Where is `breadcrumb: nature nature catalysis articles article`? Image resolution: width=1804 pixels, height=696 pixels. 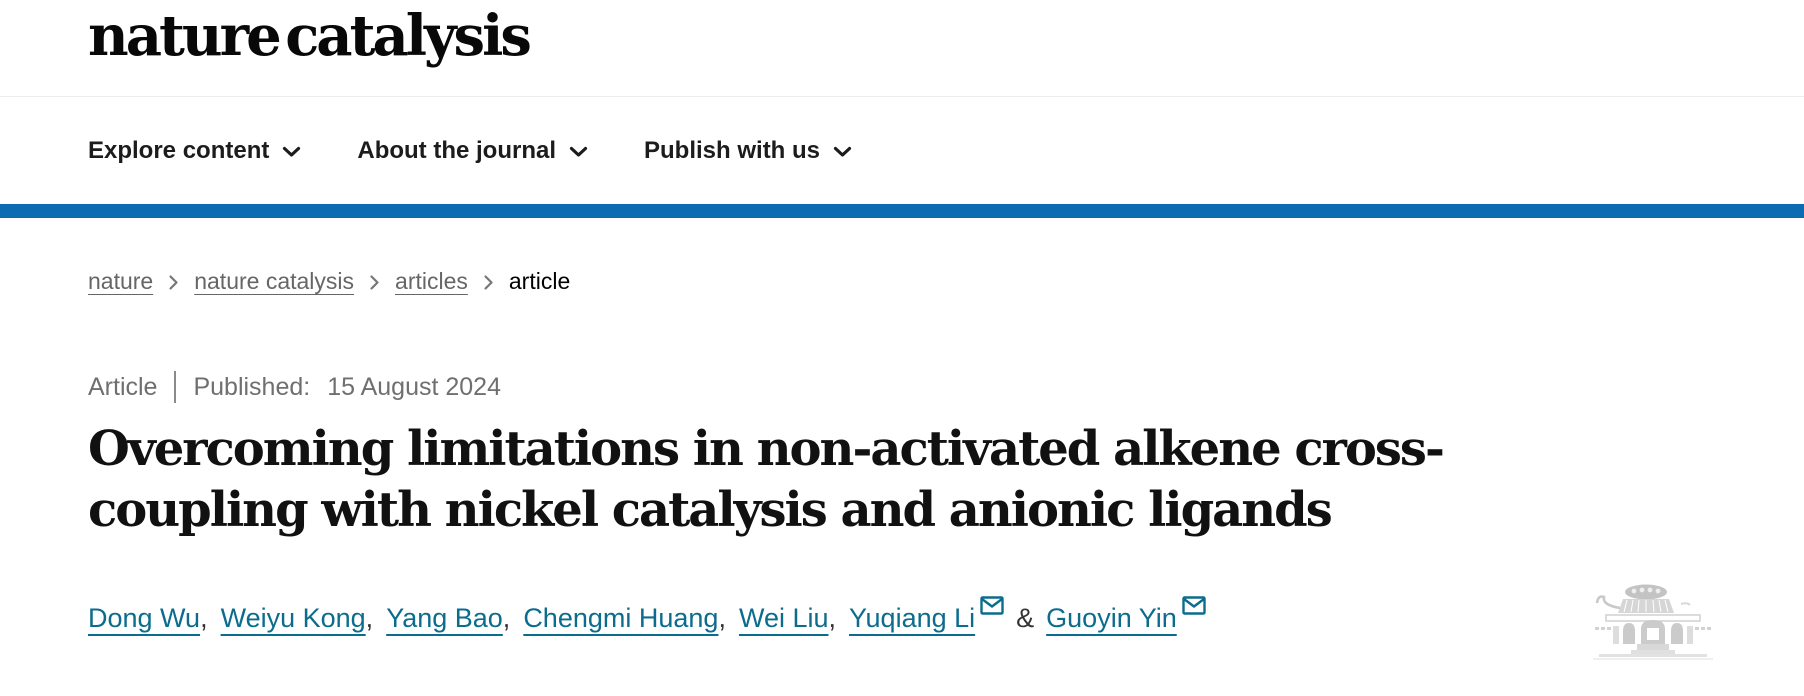 breadcrumb: nature nature catalysis articles article is located at coordinates (946, 281).